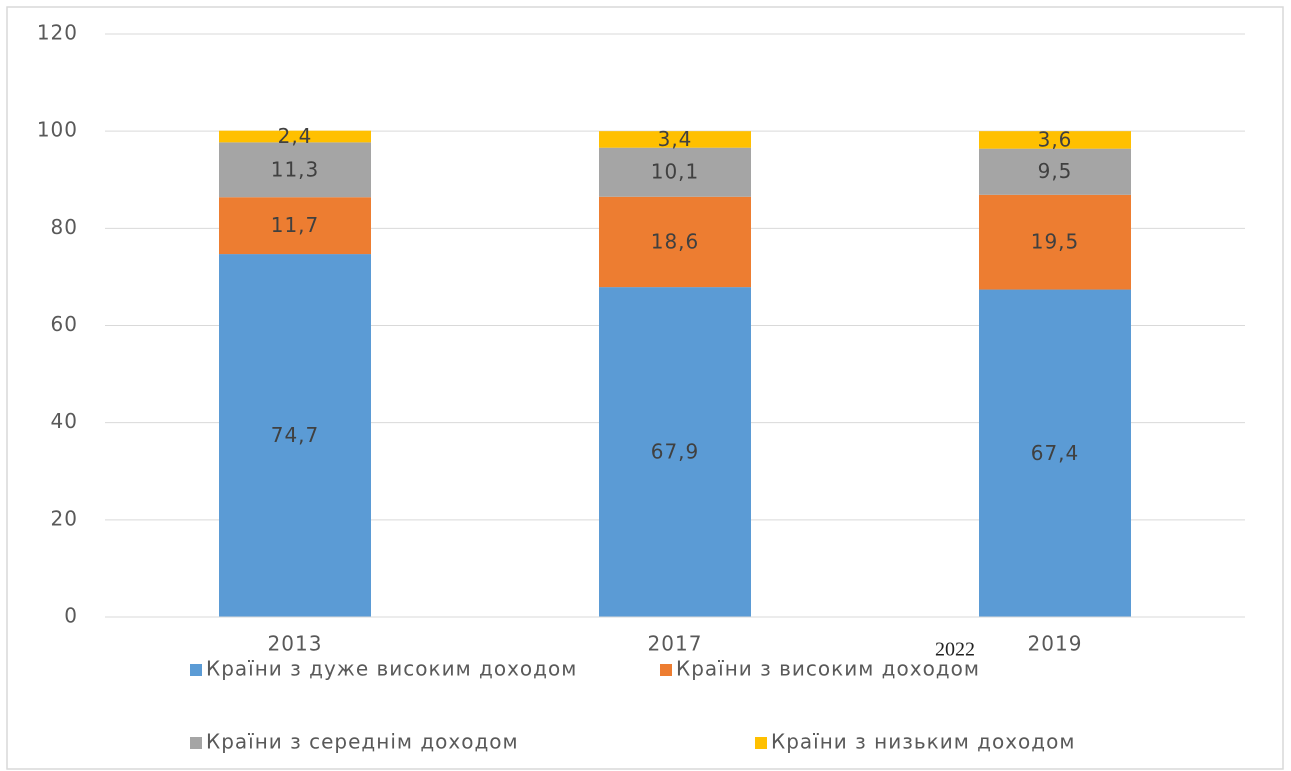  What do you see at coordinates (64, 518) in the screenshot?
I see `y-tick-label: 20` at bounding box center [64, 518].